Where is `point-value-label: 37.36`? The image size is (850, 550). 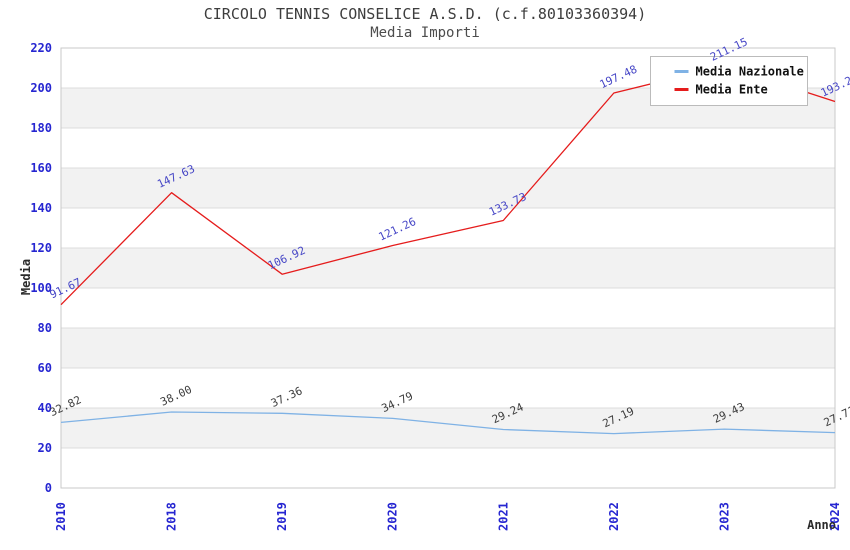 point-value-label: 37.36 is located at coordinates (287, 397).